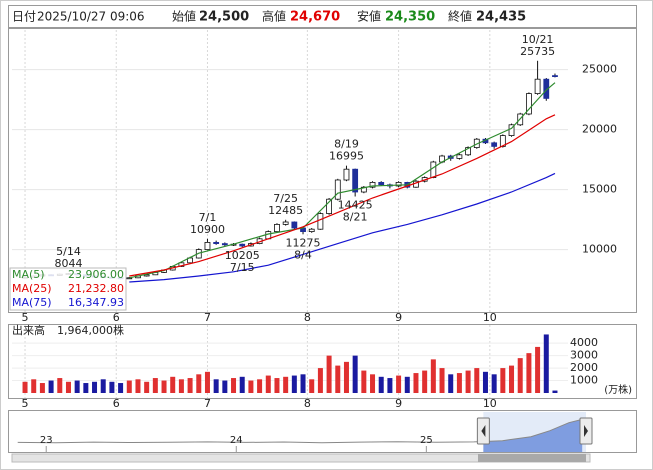 This screenshot has height=470, width=653. I want to click on x-tick-label: 6, so click(116, 317).